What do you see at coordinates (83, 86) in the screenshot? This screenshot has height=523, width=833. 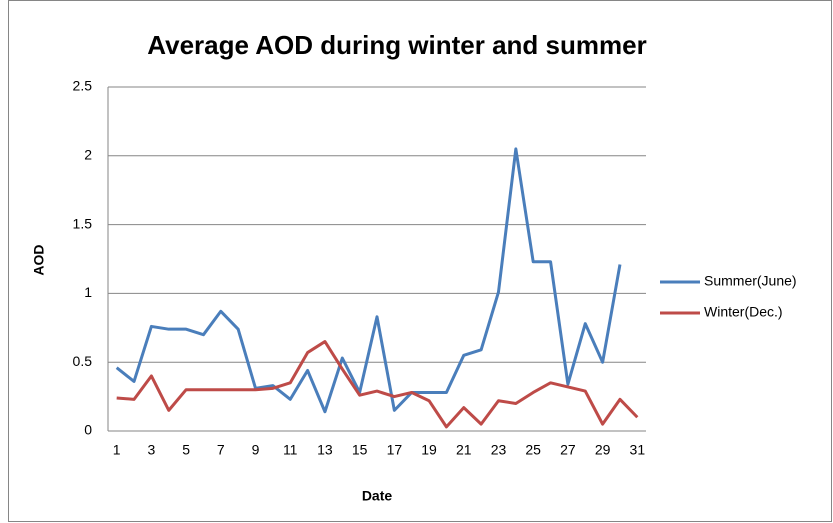 I see `y-tick-label: 2.5` at bounding box center [83, 86].